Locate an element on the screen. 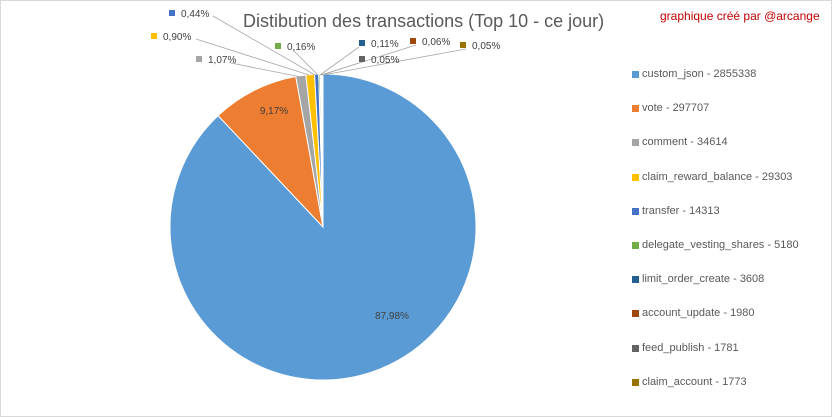  data-label-delegate-vesting-shares: 0,16% is located at coordinates (295, 47).